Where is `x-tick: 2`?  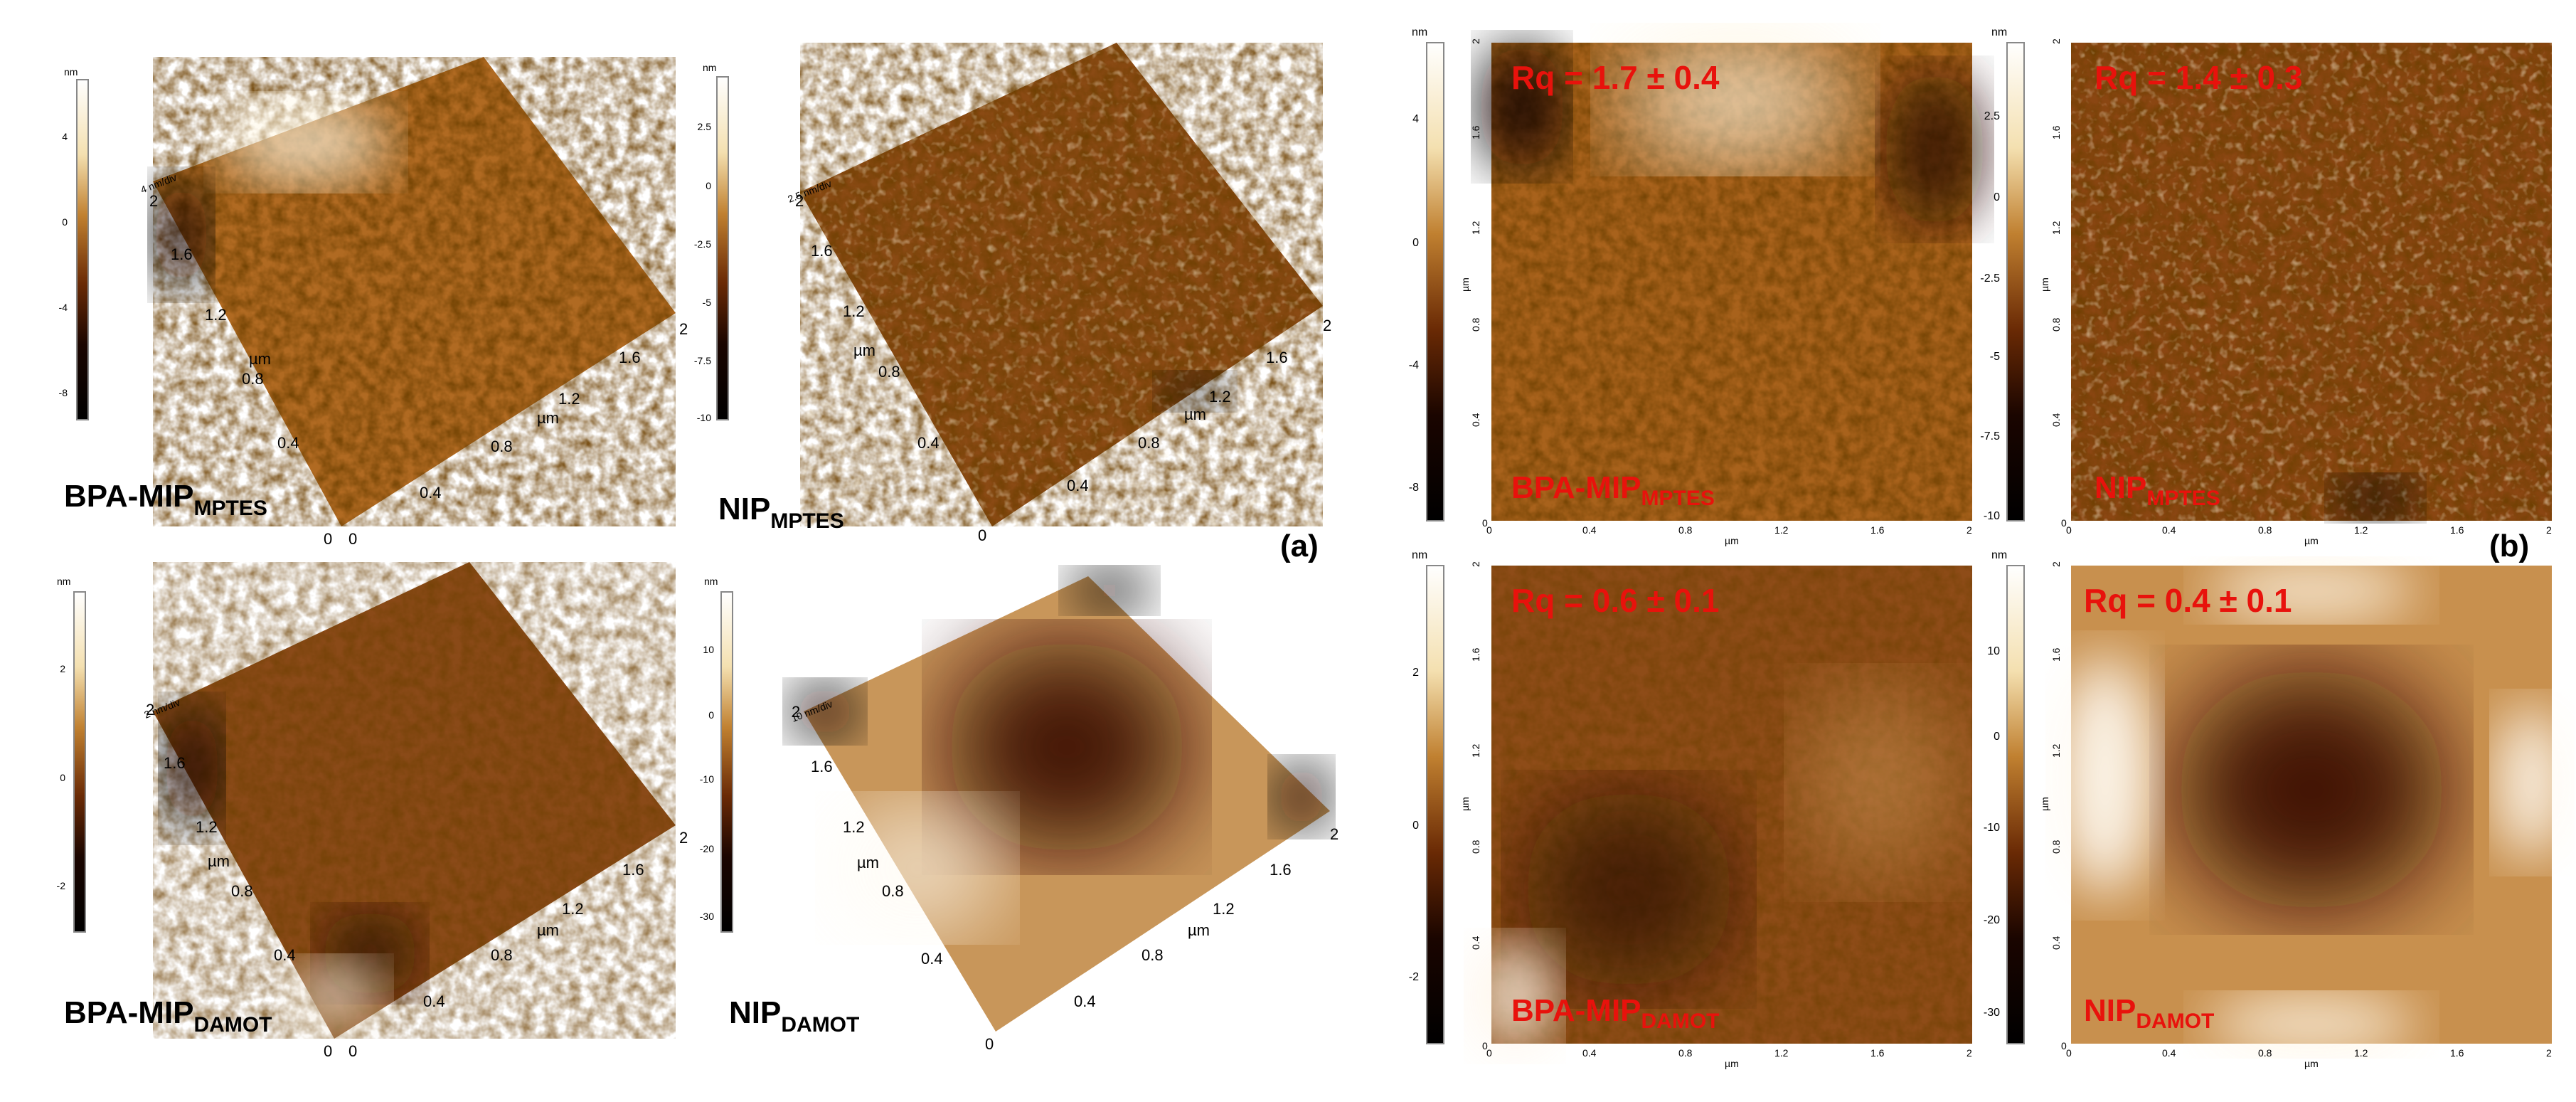 x-tick: 2 is located at coordinates (1969, 1053).